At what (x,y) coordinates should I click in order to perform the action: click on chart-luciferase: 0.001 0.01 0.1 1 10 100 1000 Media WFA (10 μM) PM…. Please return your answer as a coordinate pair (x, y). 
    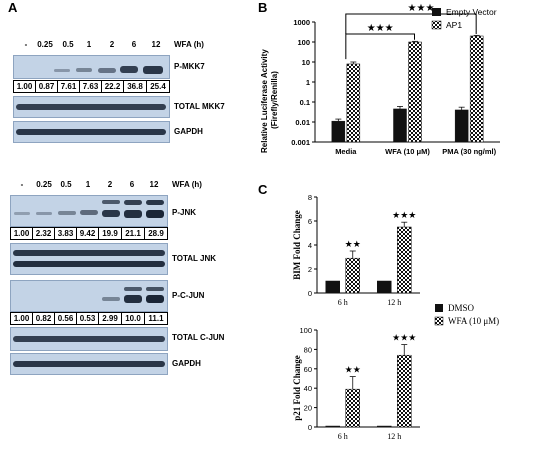
    Looking at the image, I should click on (380, 79).